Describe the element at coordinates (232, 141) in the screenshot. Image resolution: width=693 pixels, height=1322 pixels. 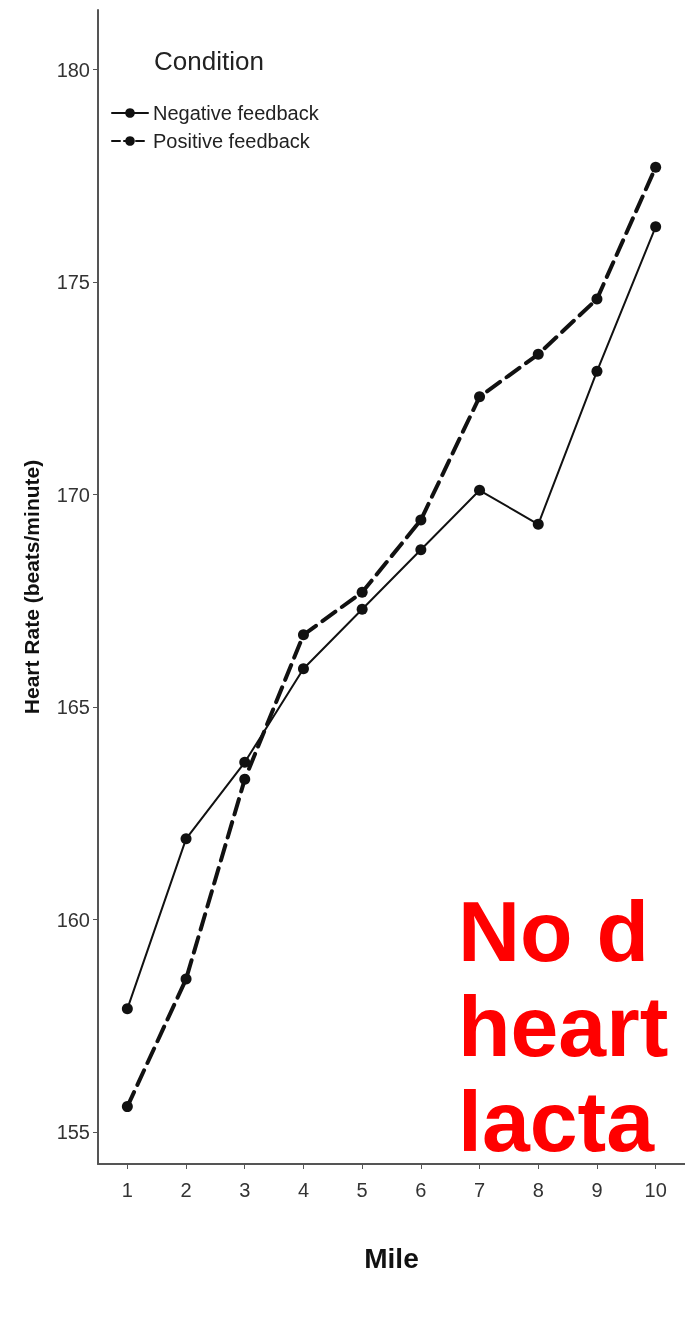
I see `legend-label: Positive feedback` at that location.